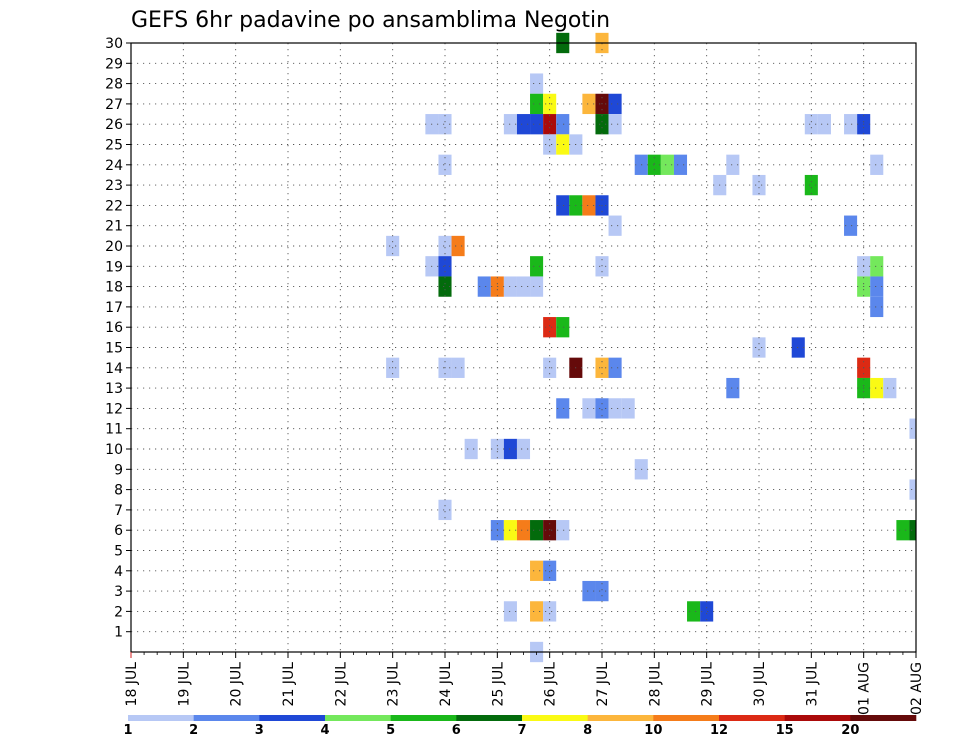 The height and width of the screenshot is (742, 960). What do you see at coordinates (456, 730) in the screenshot?
I see `colorbar-label: 6` at bounding box center [456, 730].